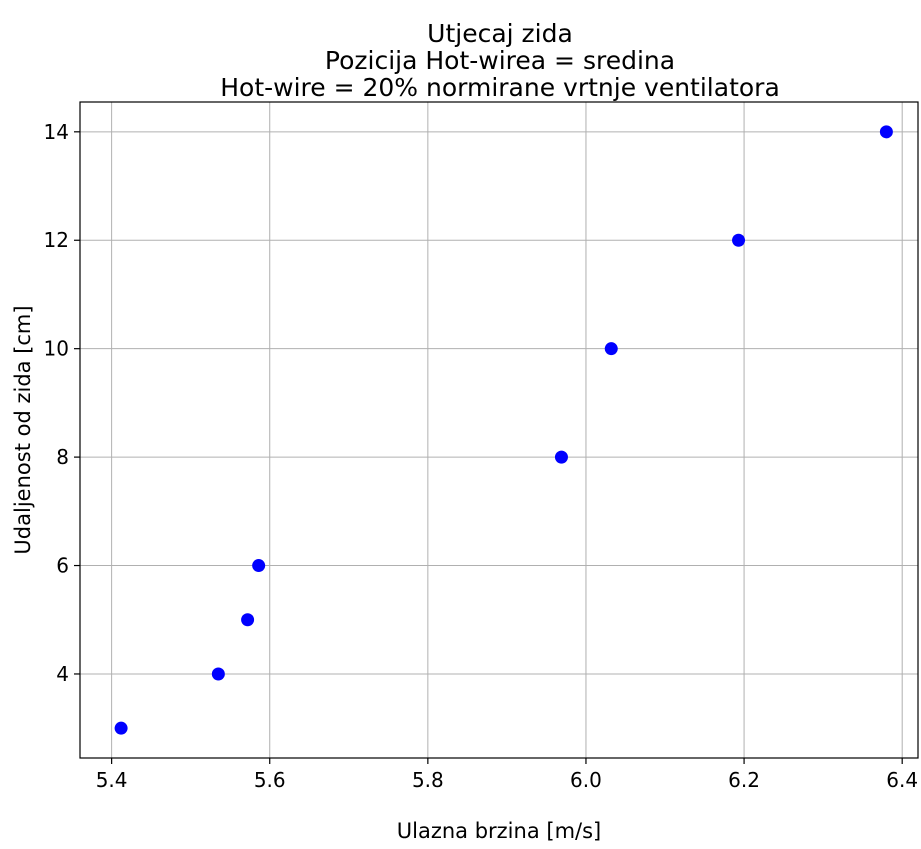 The width and height of the screenshot is (921, 849). What do you see at coordinates (23, 429) in the screenshot?
I see `y-axis-label: Udaljenost od zida [cm]` at bounding box center [23, 429].